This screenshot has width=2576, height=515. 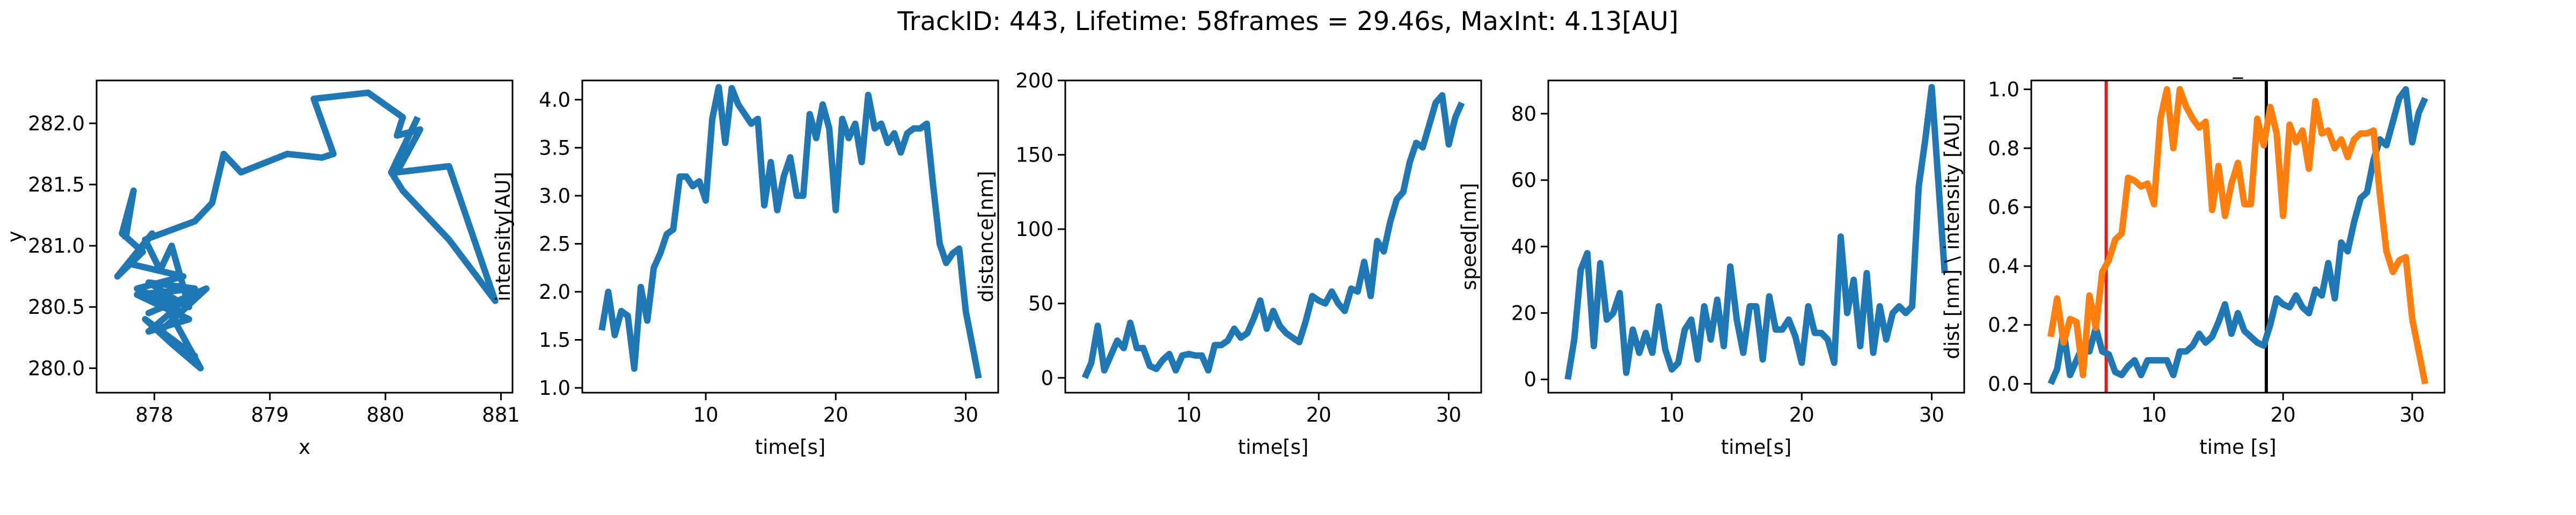 I want to click on y-tick-label: 0.4, so click(x=2003, y=267).